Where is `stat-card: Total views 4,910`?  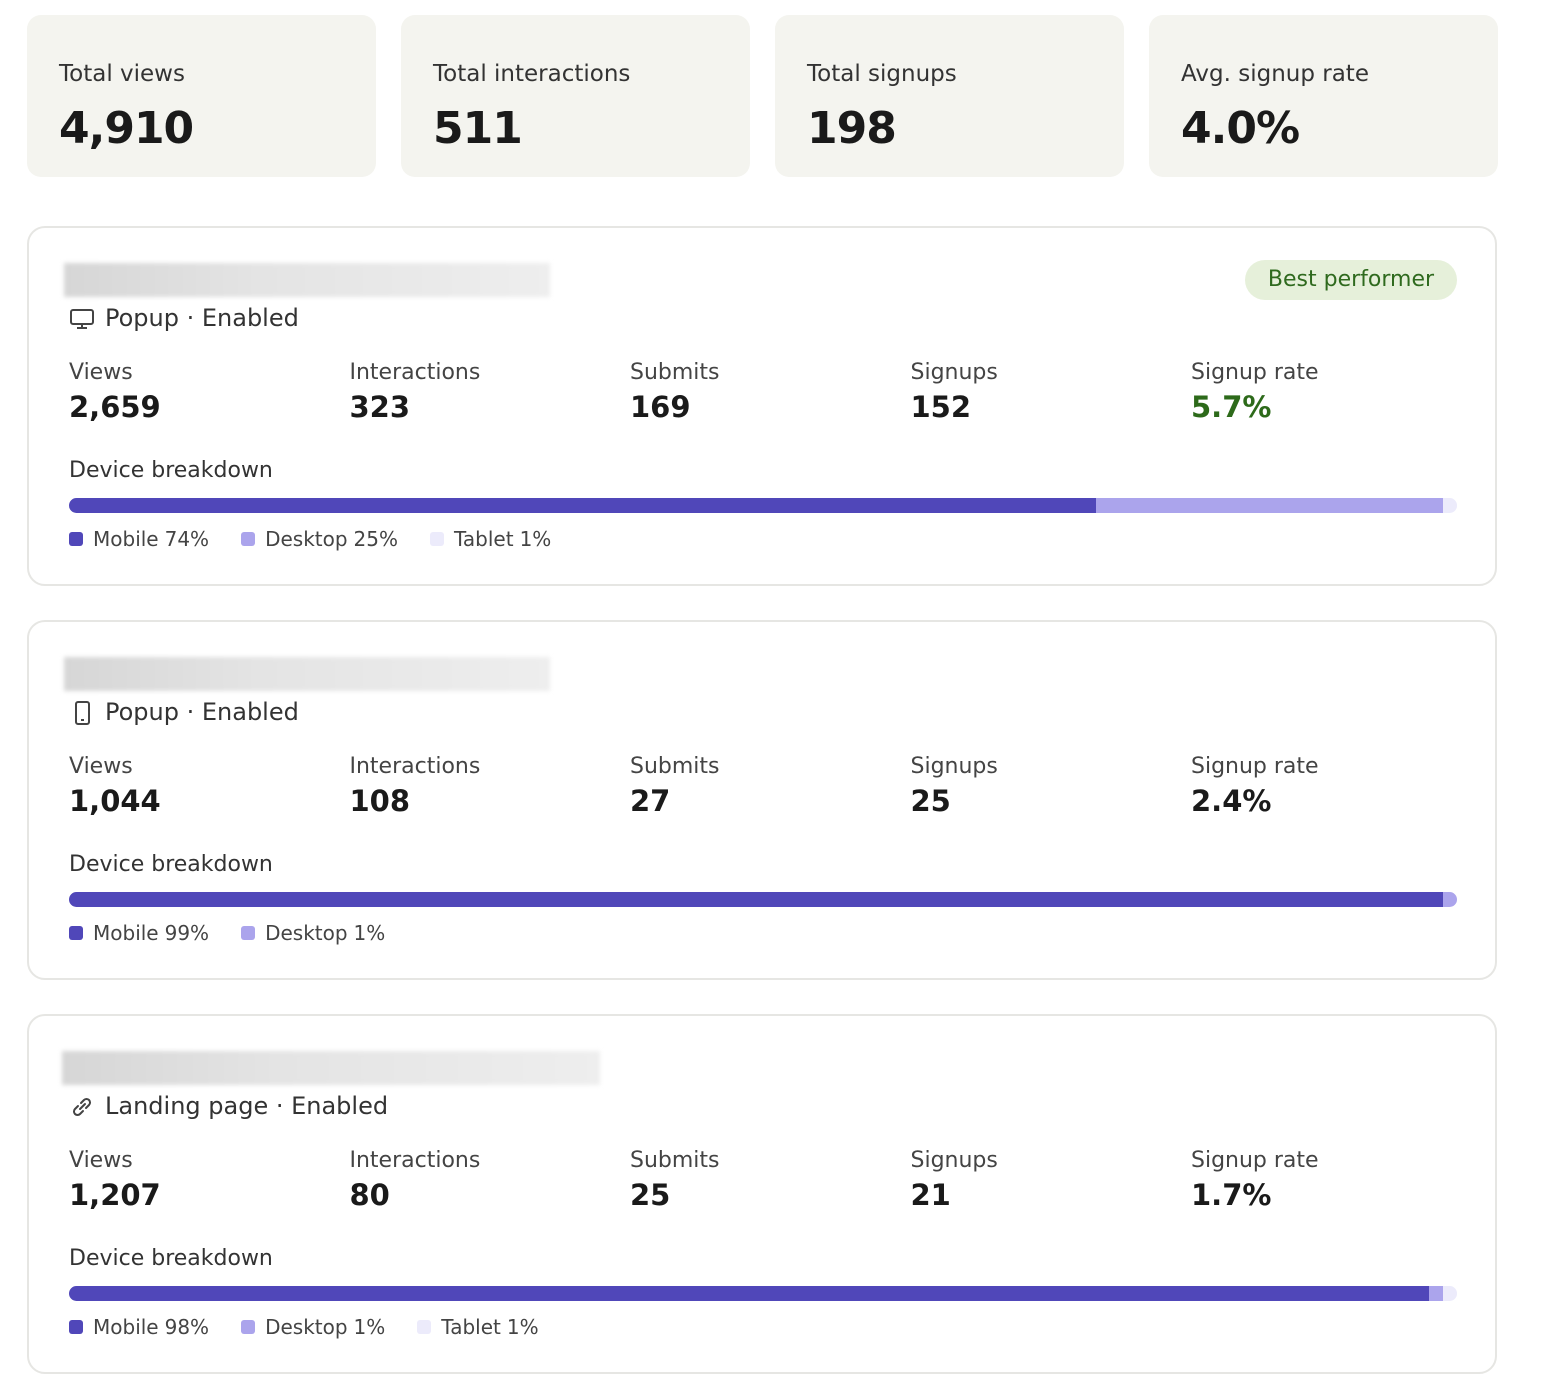 stat-card: Total views 4,910 is located at coordinates (201, 96).